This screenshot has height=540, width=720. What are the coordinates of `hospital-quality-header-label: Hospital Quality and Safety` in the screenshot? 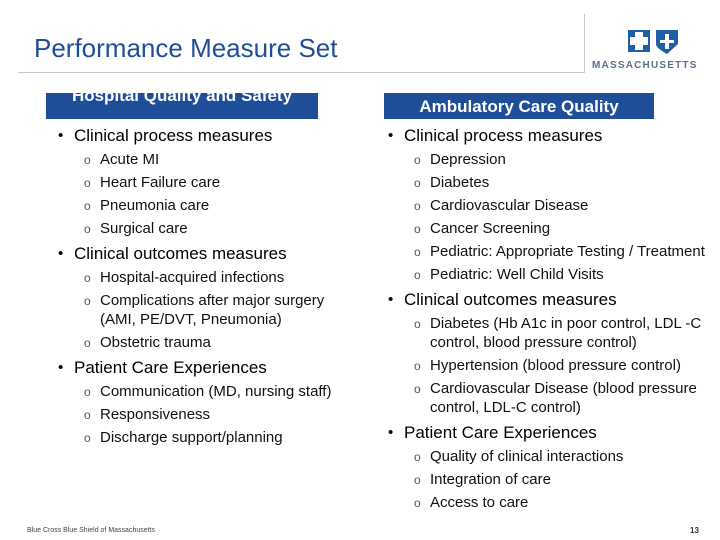 It's located at (182, 99).